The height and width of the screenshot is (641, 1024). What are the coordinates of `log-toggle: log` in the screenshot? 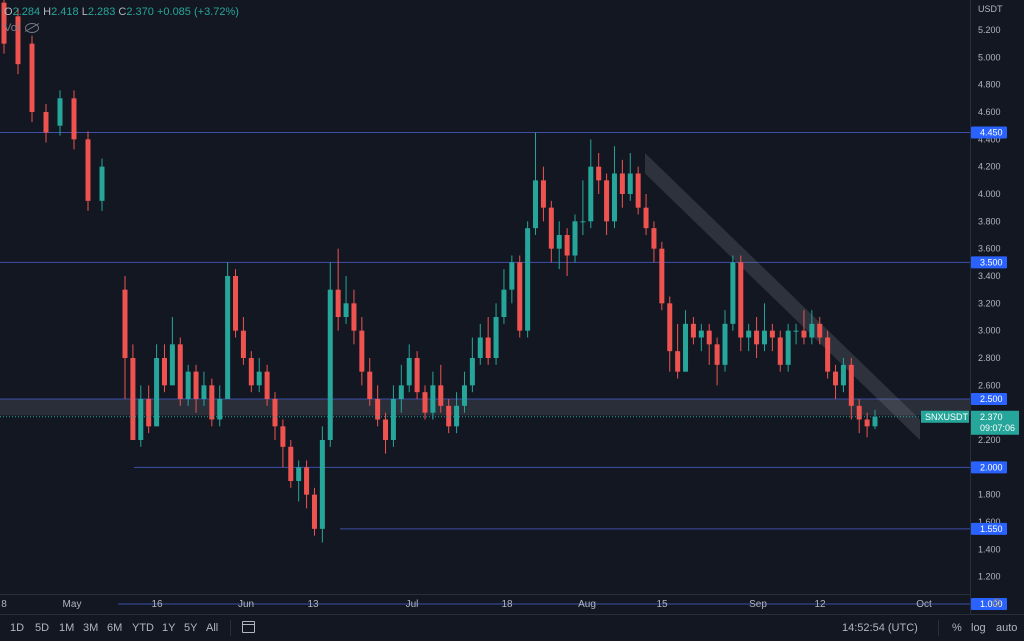 It's located at (978, 628).